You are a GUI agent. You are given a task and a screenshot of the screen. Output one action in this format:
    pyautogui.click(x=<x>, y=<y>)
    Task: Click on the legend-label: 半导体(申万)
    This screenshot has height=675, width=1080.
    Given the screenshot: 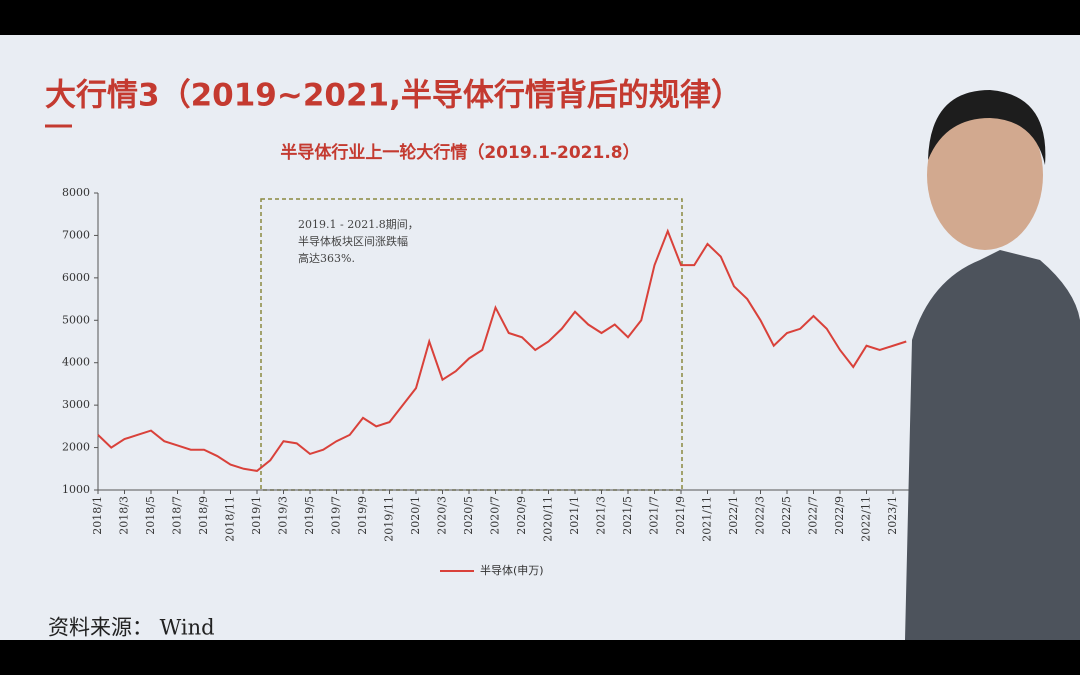 What is the action you would take?
    pyautogui.click(x=512, y=570)
    